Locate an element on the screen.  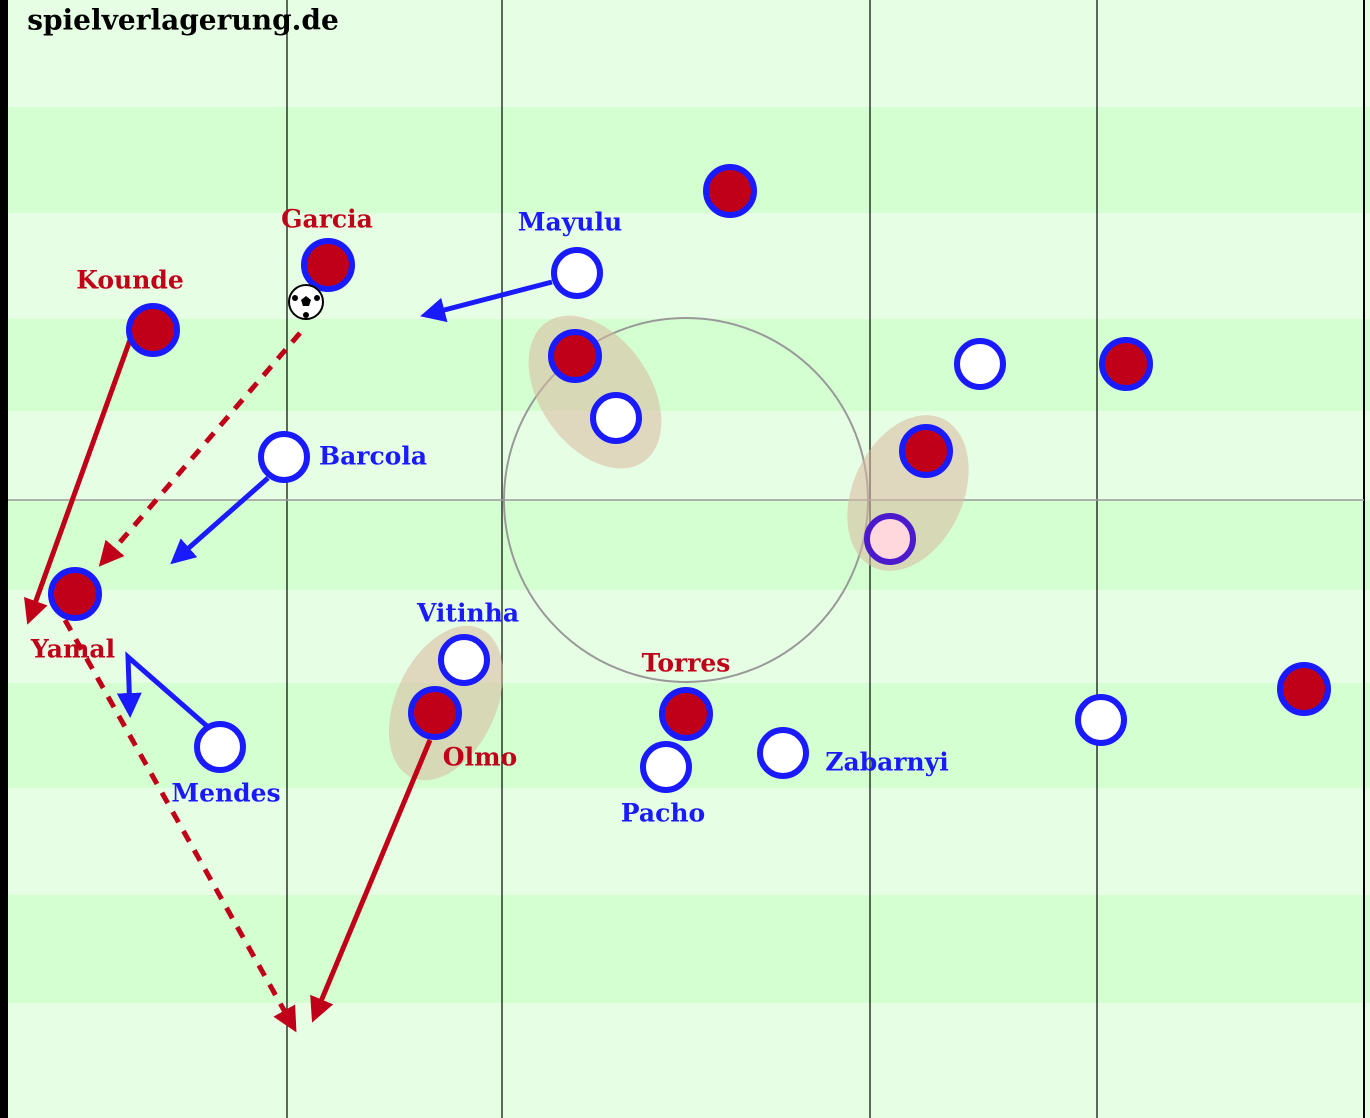
player-label: Garcia is located at coordinates (327, 219).